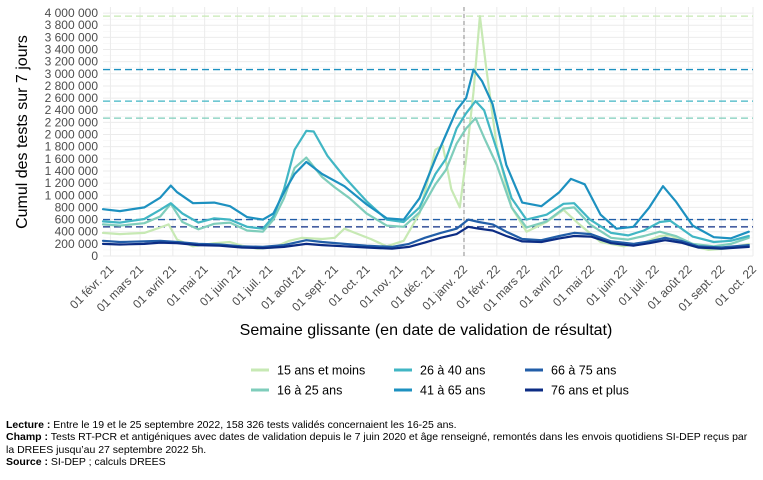  Describe the element at coordinates (72, 159) in the screenshot. I see `y-tick-label: 1 600 000` at that location.